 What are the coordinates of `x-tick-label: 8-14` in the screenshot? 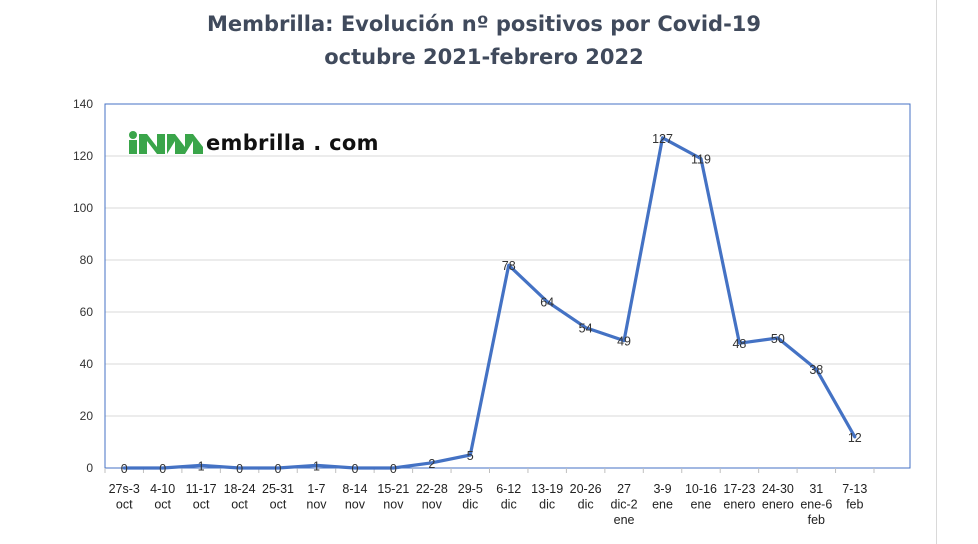 It's located at (354, 489).